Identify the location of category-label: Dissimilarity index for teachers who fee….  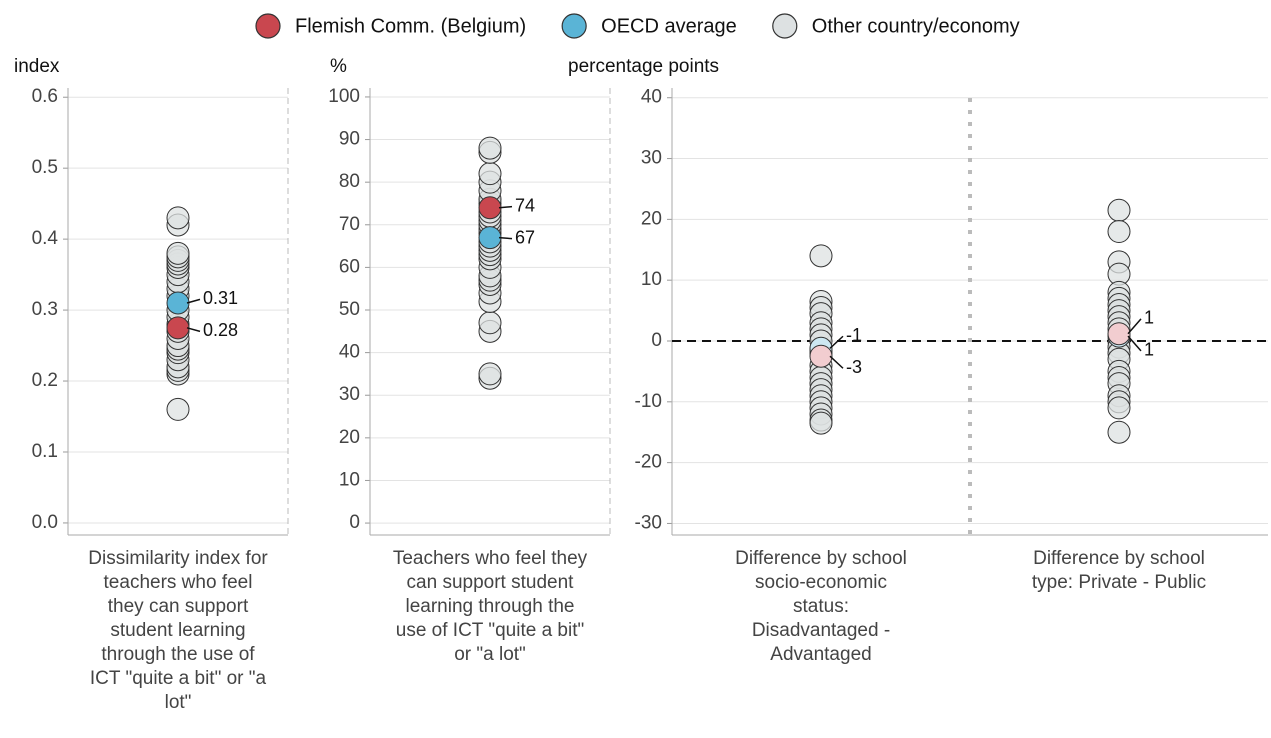
(178, 630).